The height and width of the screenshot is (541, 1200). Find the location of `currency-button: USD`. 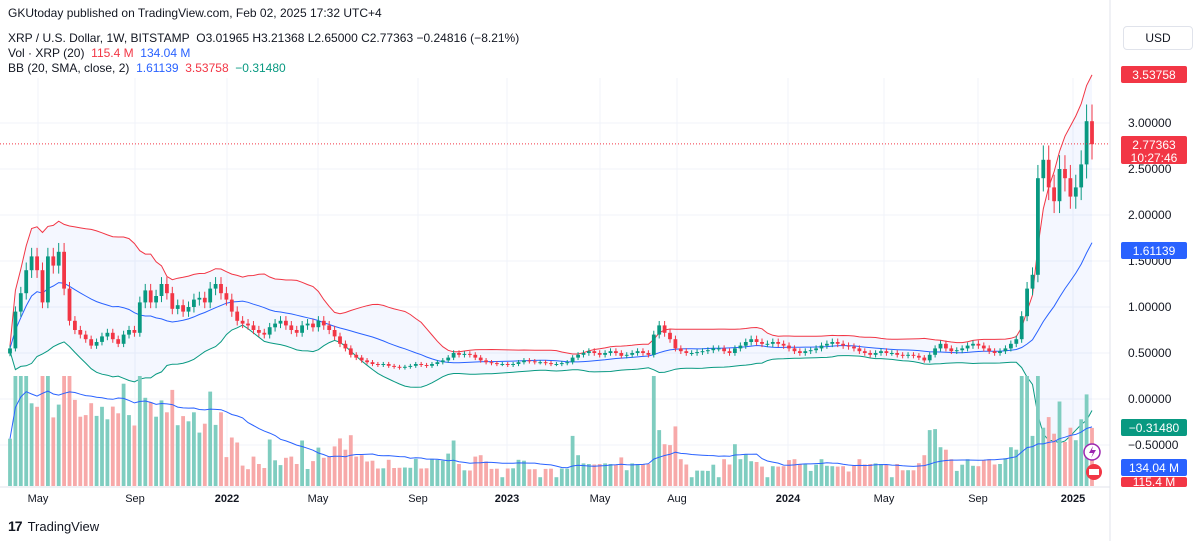

currency-button: USD is located at coordinates (1158, 38).